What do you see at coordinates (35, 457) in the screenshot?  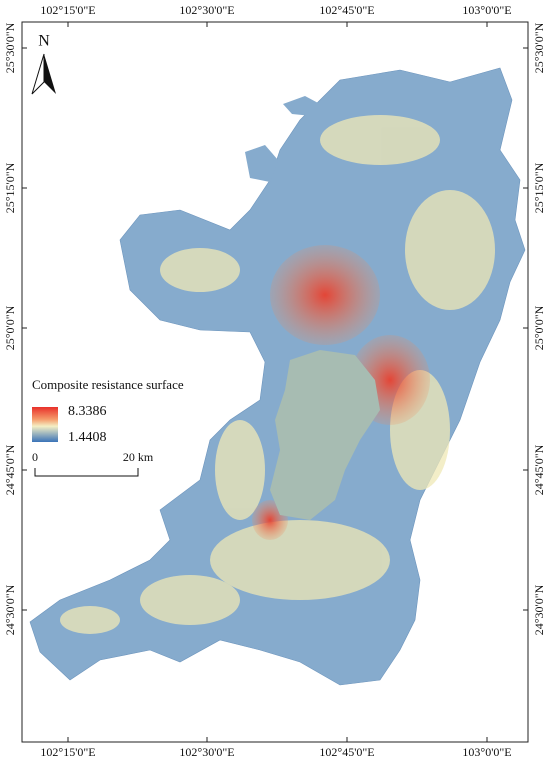 I see `scale-start: 0` at bounding box center [35, 457].